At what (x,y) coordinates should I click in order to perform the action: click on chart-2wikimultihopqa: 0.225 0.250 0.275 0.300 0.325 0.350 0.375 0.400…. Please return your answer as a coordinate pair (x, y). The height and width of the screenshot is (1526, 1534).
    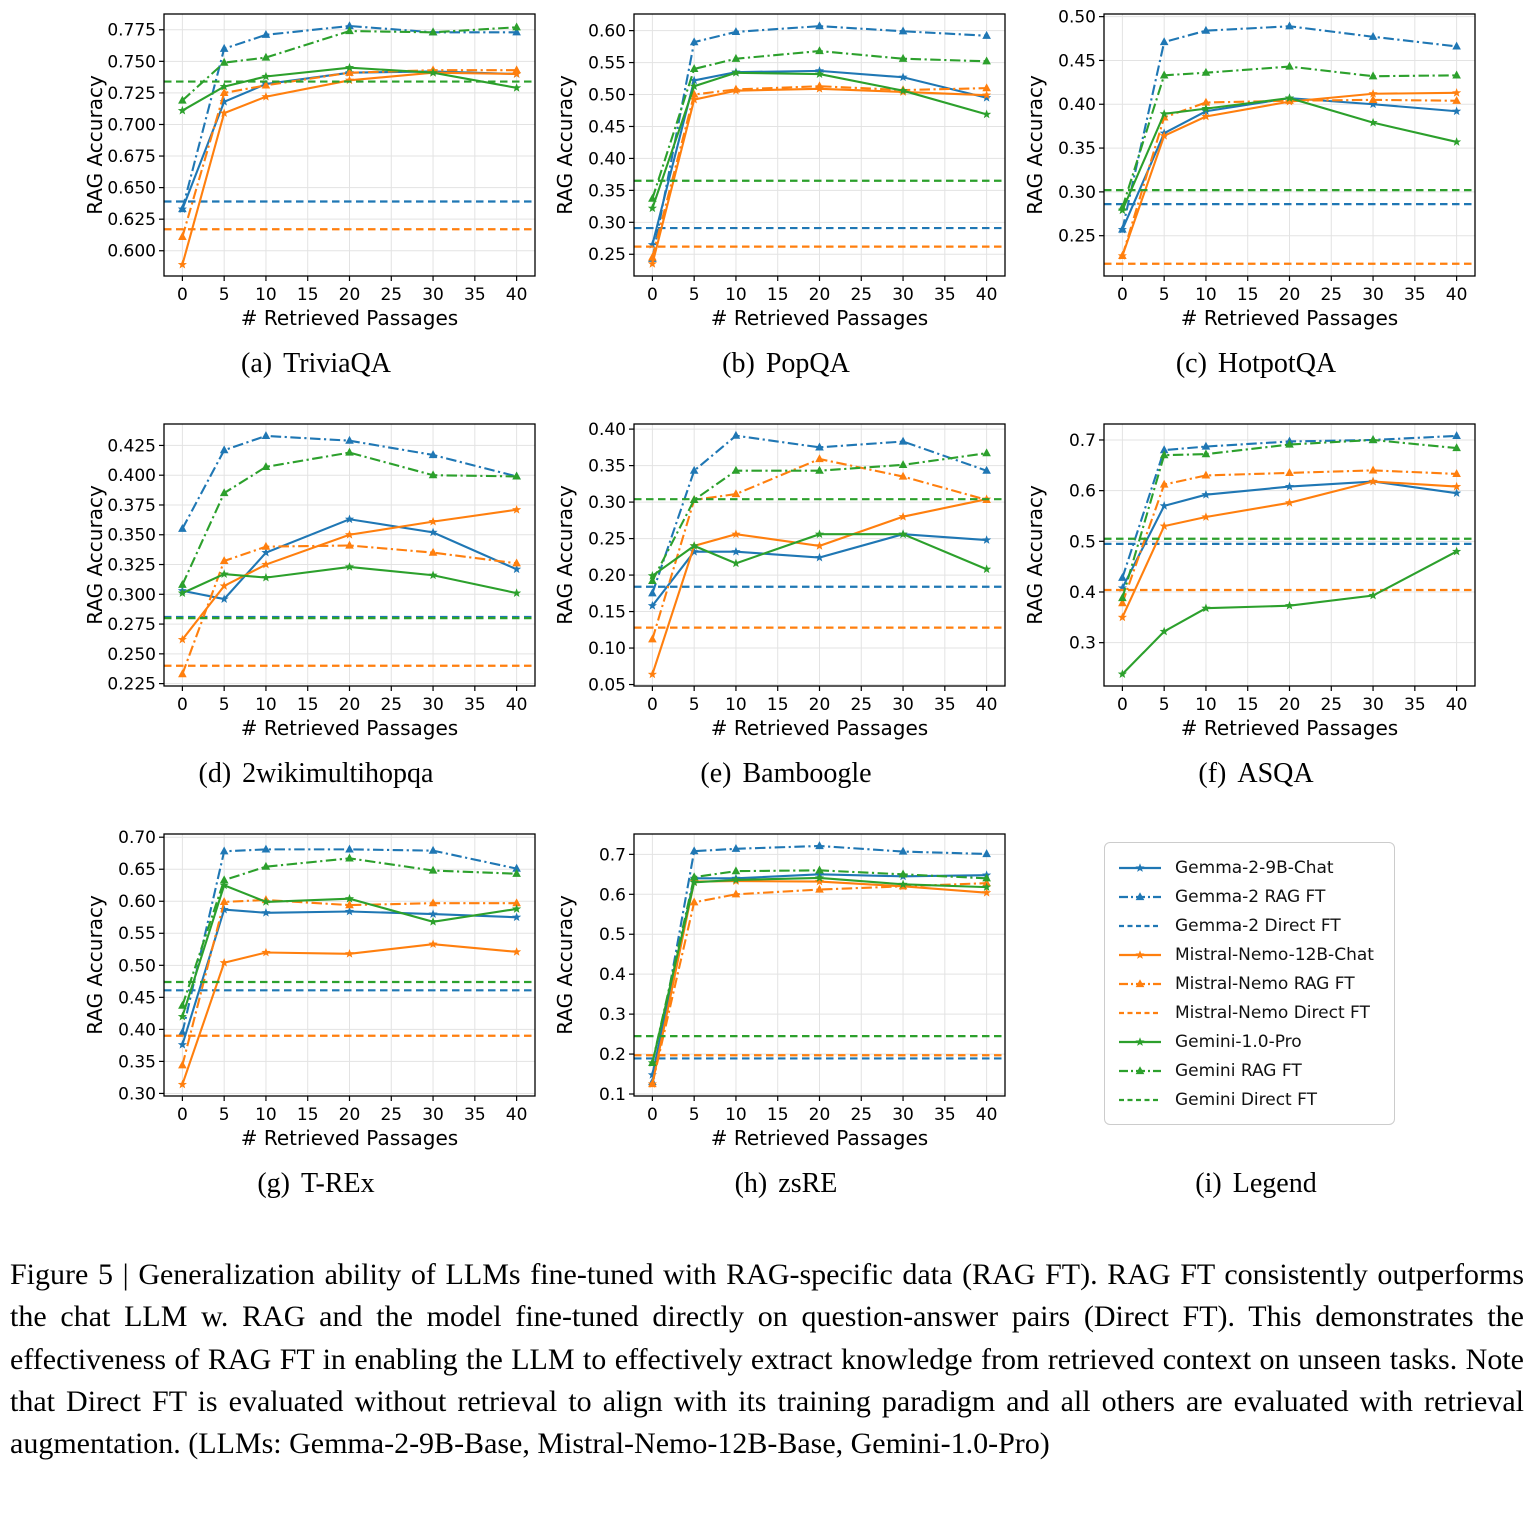
    Looking at the image, I should click on (311, 581).